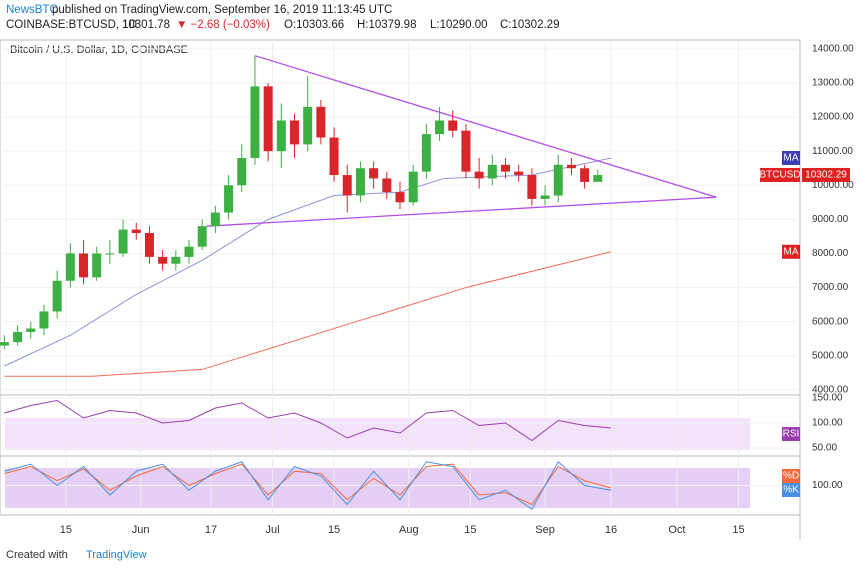 The image size is (860, 569). What do you see at coordinates (272, 530) in the screenshot?
I see `x-tick-label: Jul` at bounding box center [272, 530].